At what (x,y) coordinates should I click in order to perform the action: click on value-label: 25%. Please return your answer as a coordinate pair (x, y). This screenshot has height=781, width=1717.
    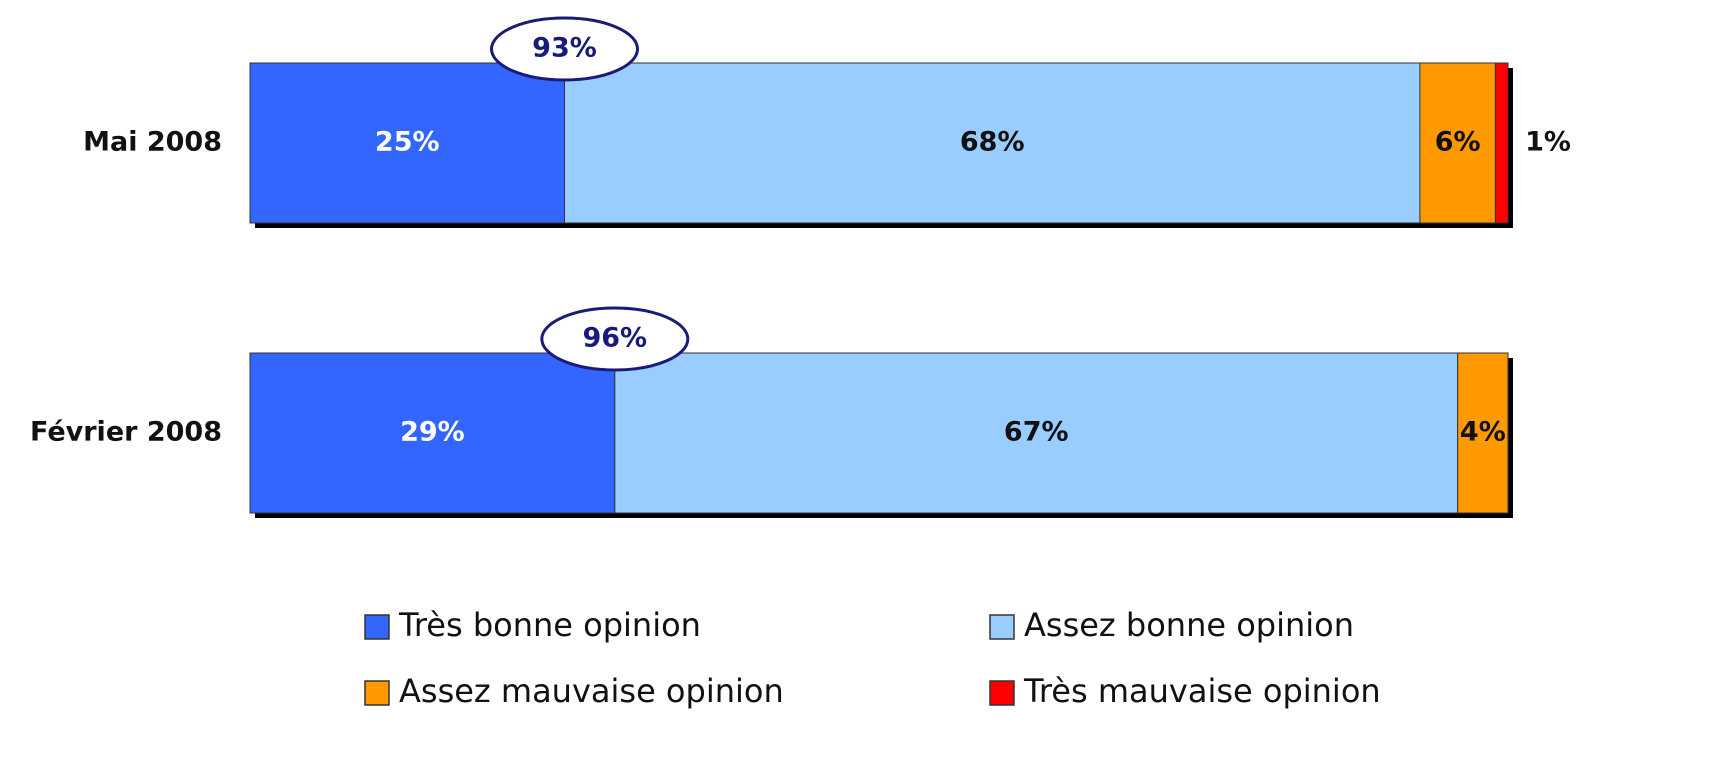
    Looking at the image, I should click on (407, 142).